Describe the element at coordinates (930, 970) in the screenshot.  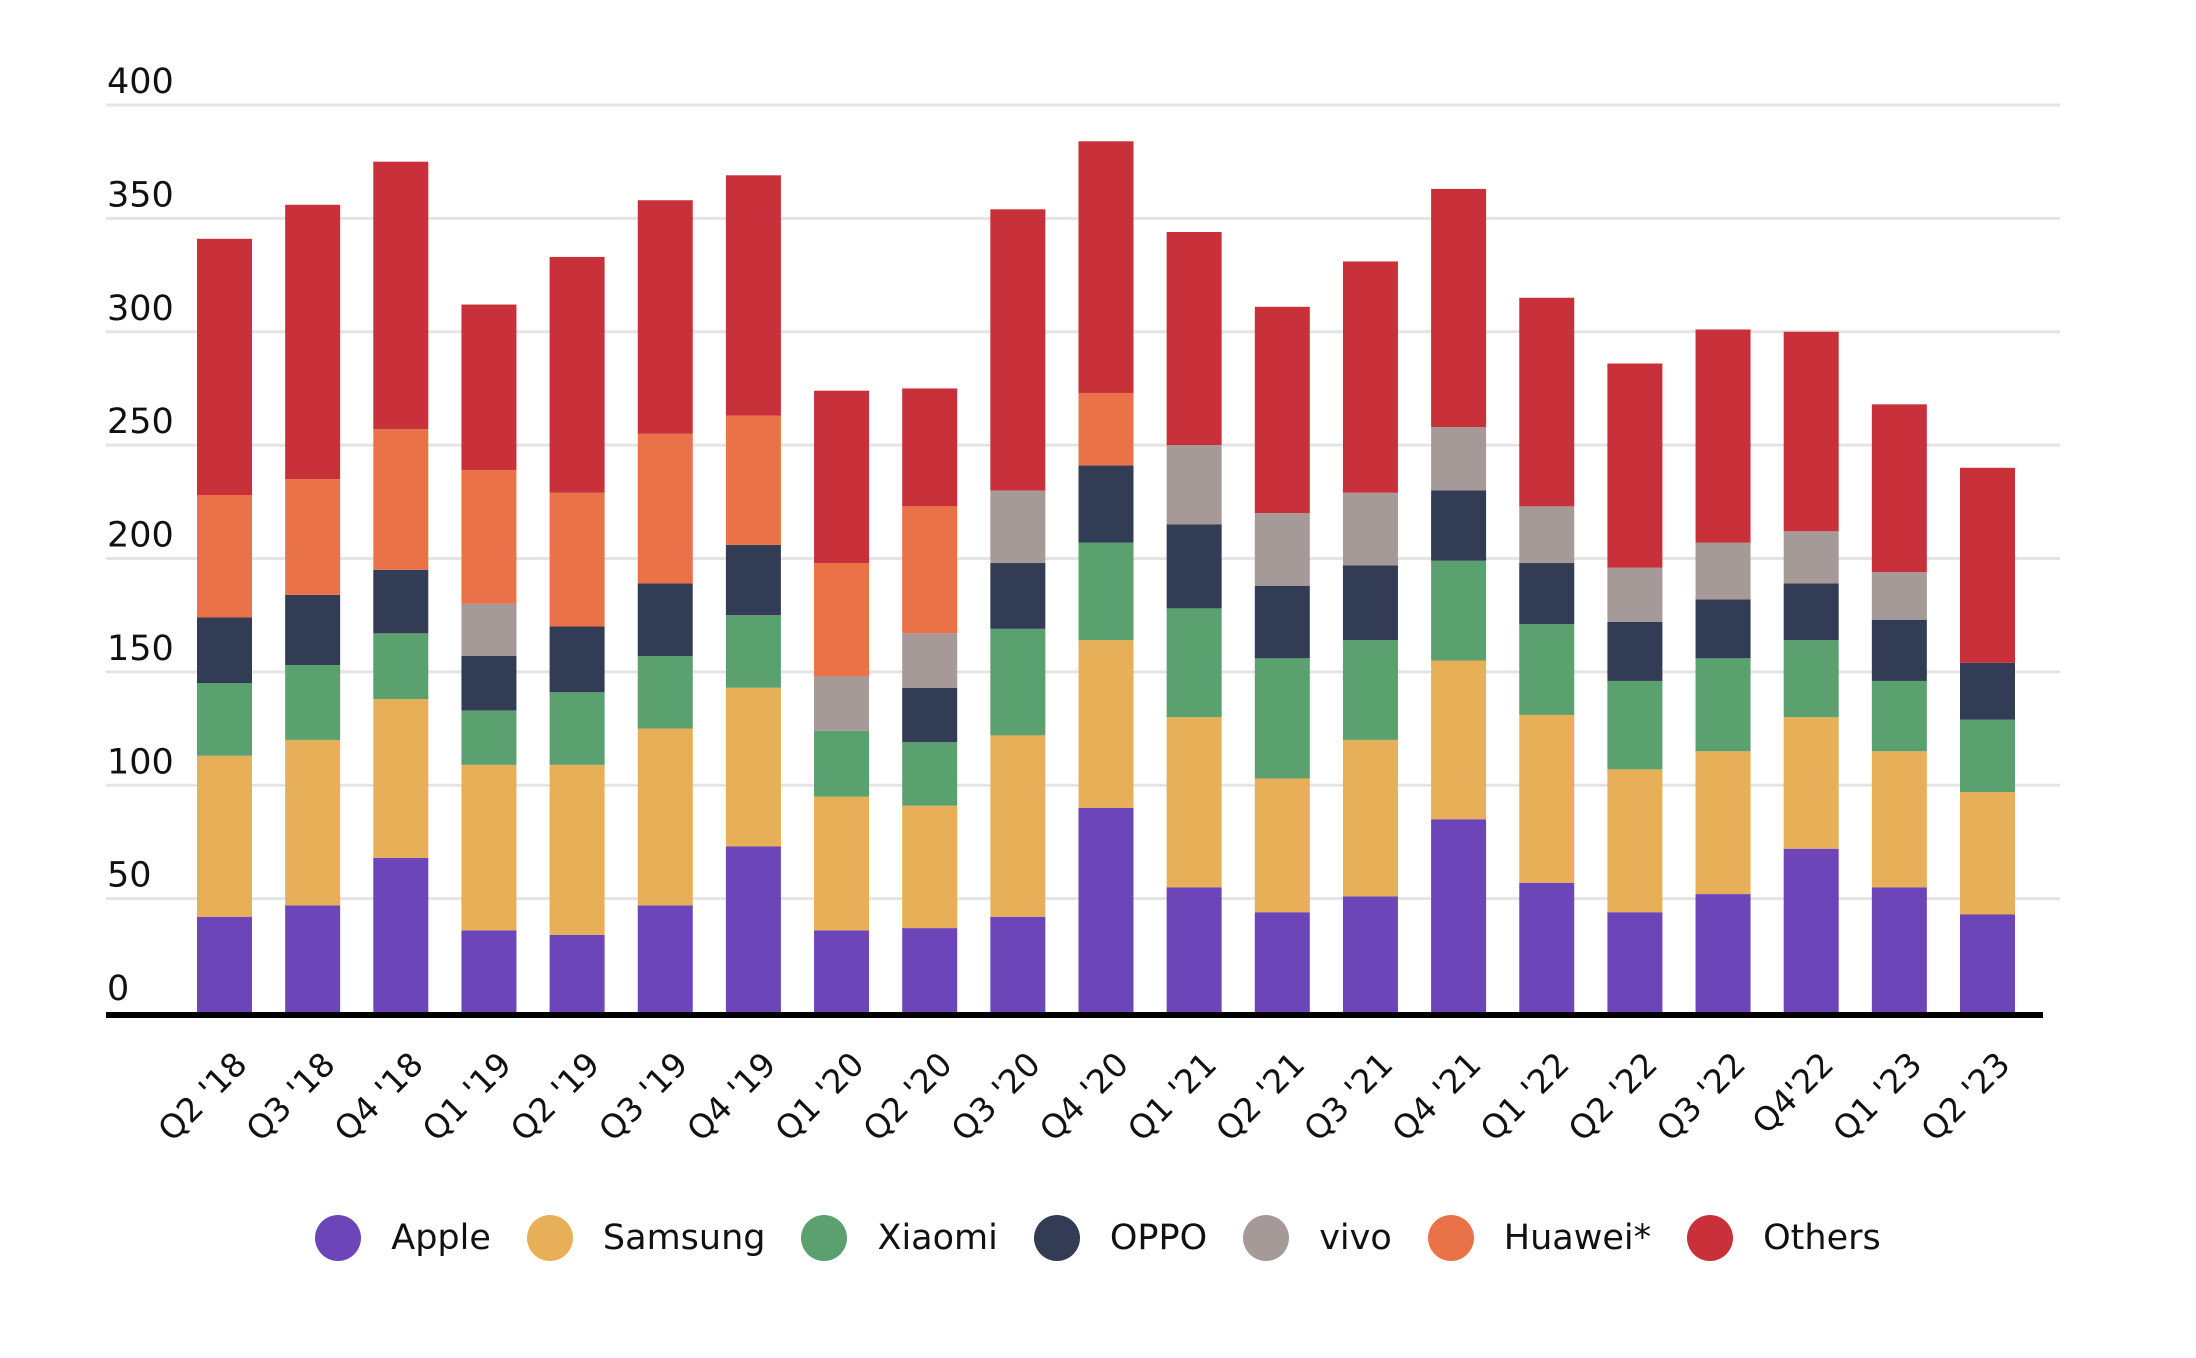
I see `bar-segment-apple: Q2 '20 — Apple: 37` at that location.